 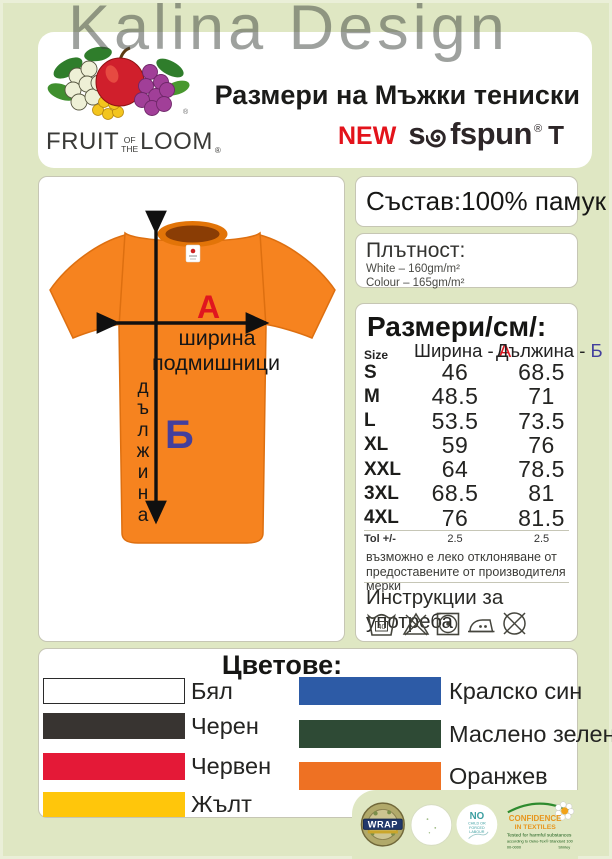 I want to click on fotl-fruit: FRUIT, so click(x=83, y=141).